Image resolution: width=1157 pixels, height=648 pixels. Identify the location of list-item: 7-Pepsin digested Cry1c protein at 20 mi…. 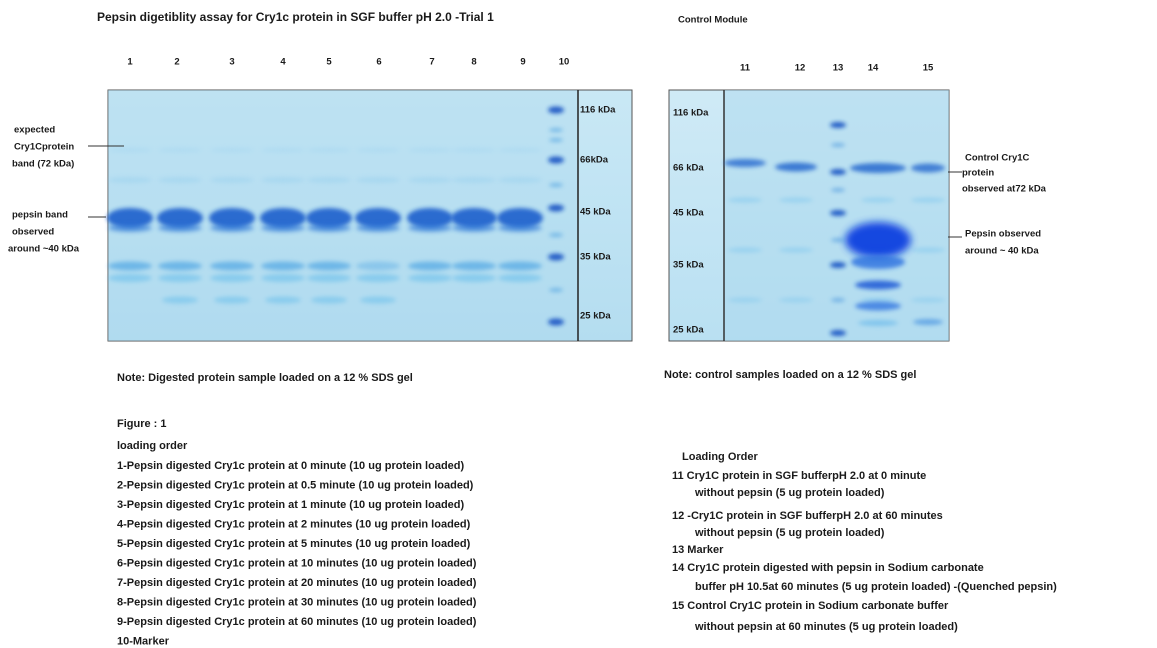
(297, 583).